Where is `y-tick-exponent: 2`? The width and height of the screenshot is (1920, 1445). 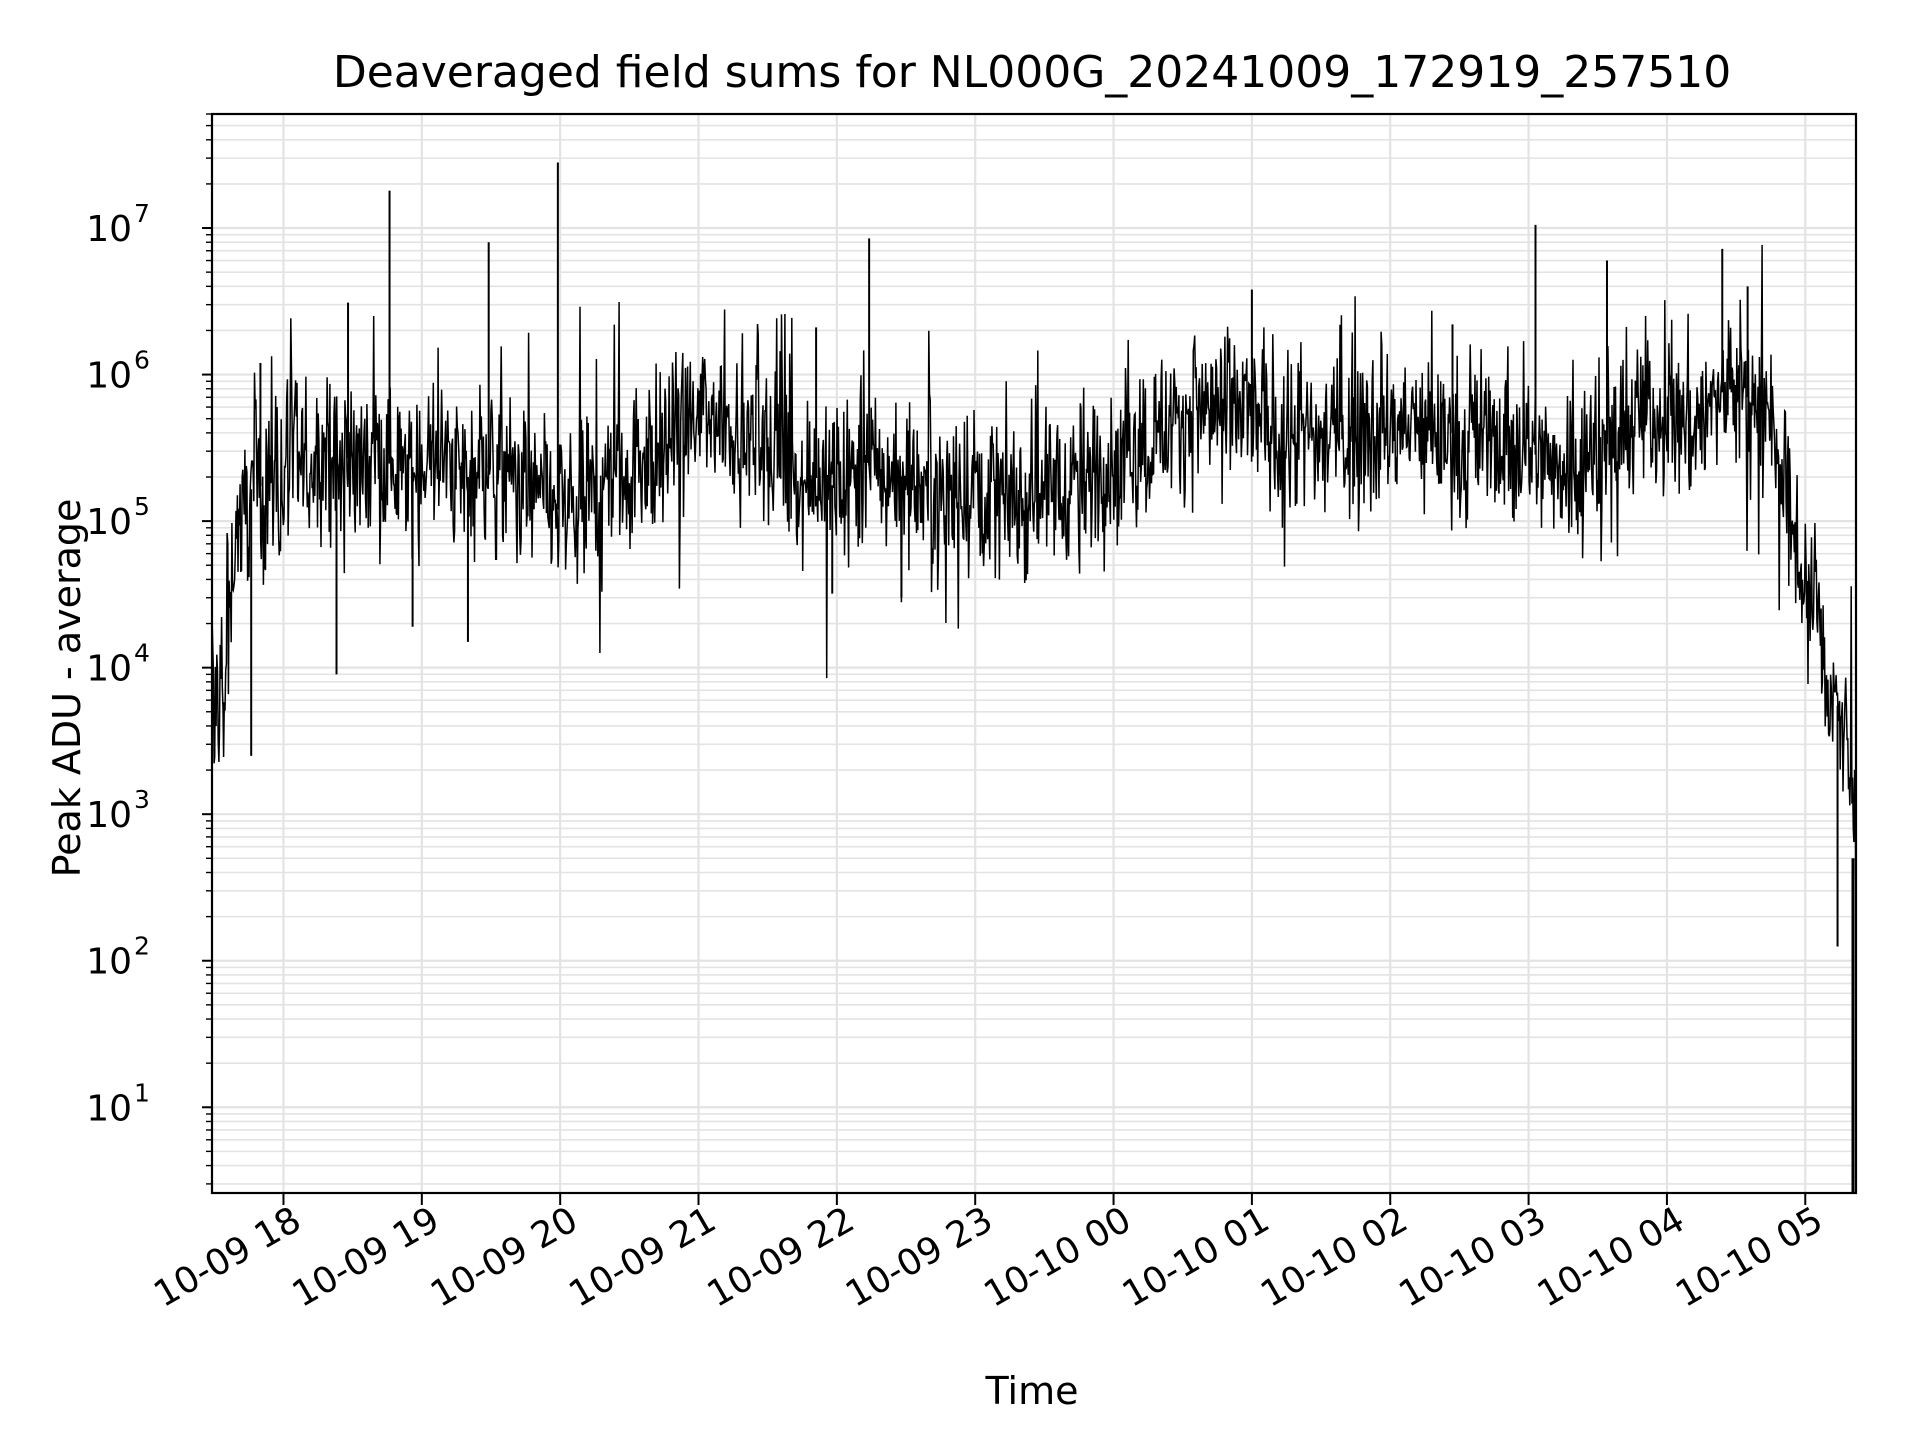 y-tick-exponent: 2 is located at coordinates (142, 946).